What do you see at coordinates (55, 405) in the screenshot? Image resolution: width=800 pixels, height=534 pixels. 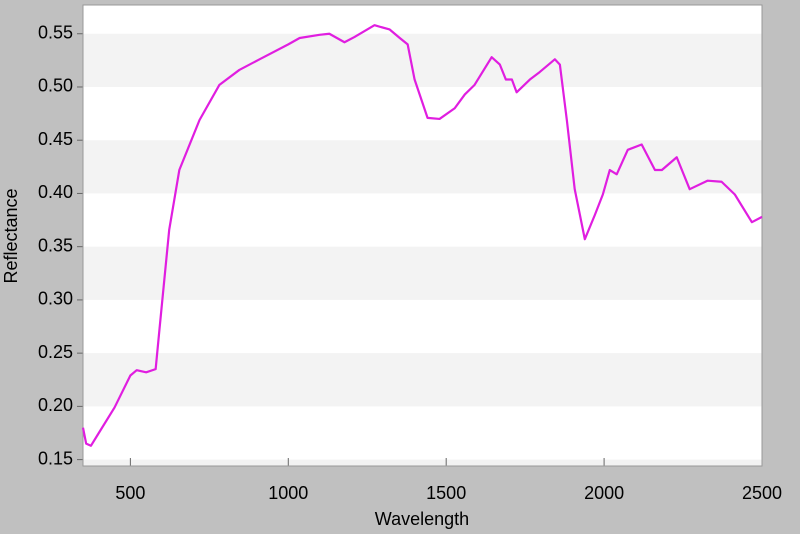 I see `y-tick-label: 0.20` at bounding box center [55, 405].